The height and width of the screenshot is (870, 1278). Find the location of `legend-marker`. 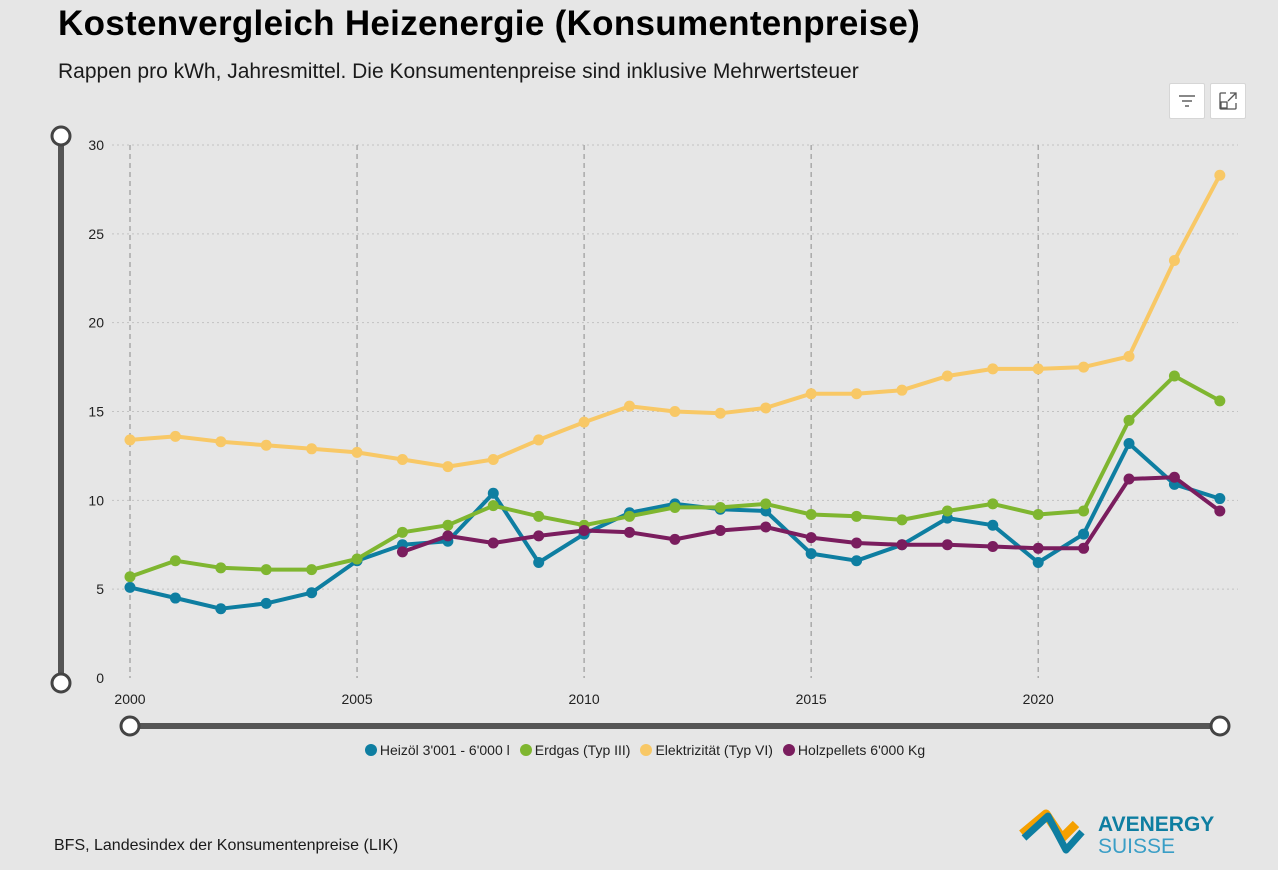

legend-marker is located at coordinates (788, 750).